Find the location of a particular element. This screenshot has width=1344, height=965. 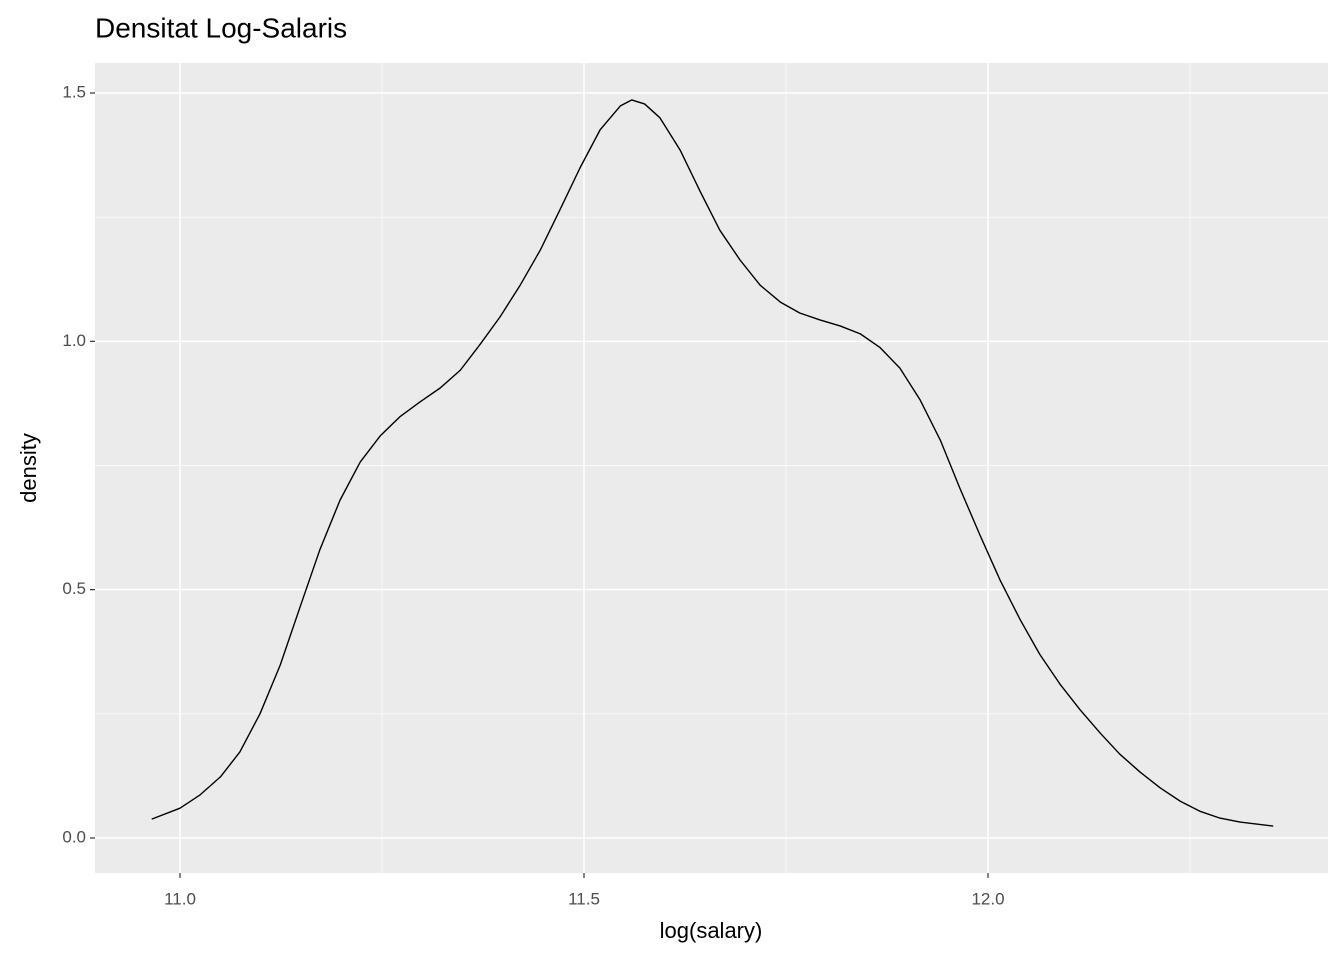

x-tick-label: 11.5 is located at coordinates (584, 898).